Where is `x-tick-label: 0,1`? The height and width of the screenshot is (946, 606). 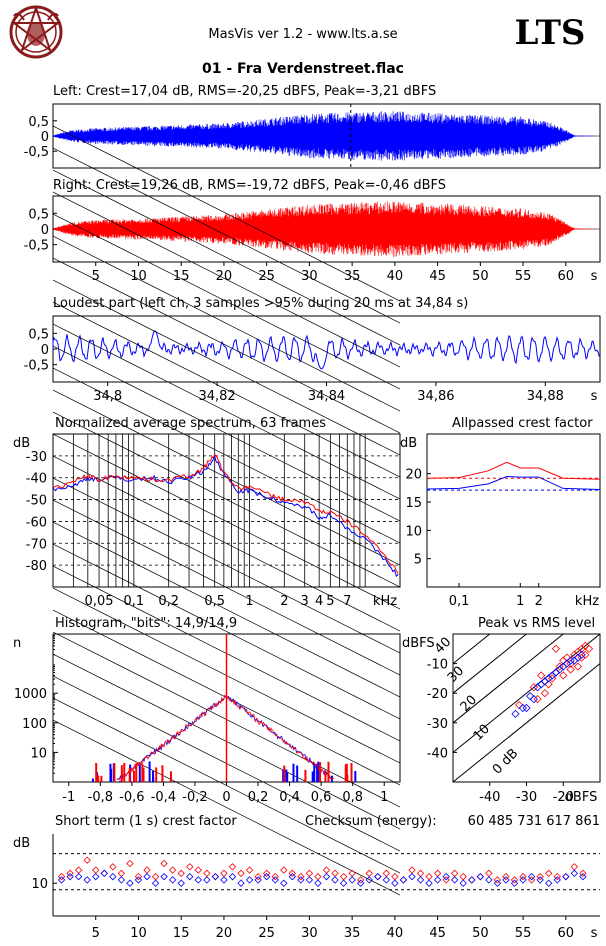 x-tick-label: 0,1 is located at coordinates (134, 601).